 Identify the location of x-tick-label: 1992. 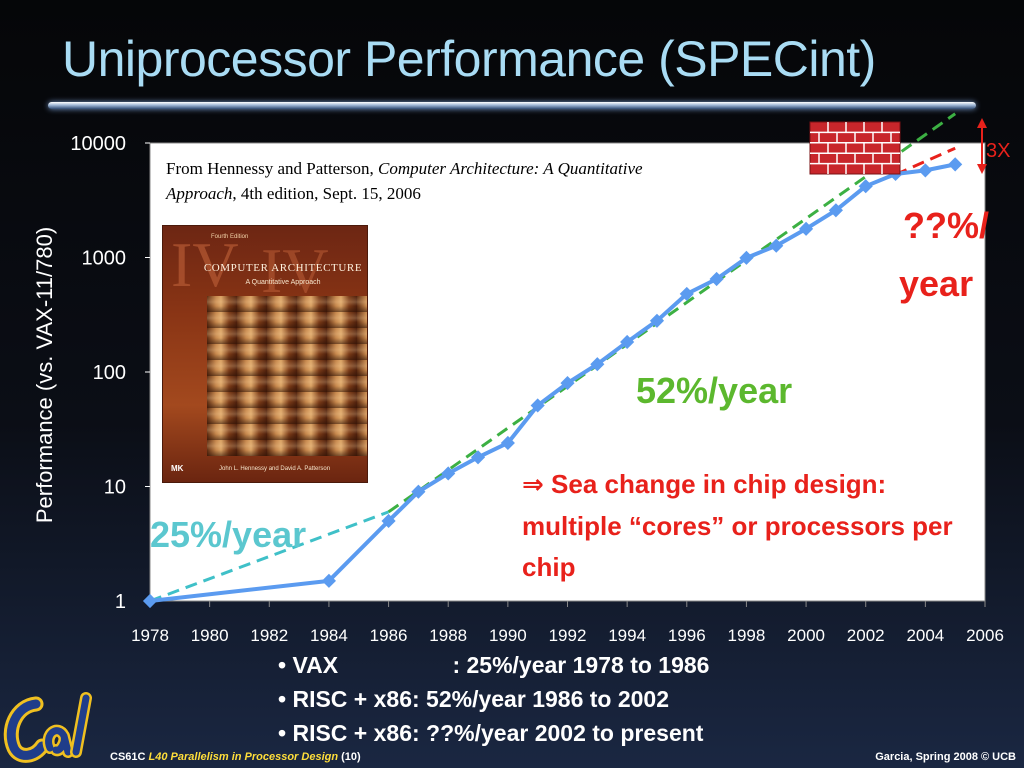
(568, 635).